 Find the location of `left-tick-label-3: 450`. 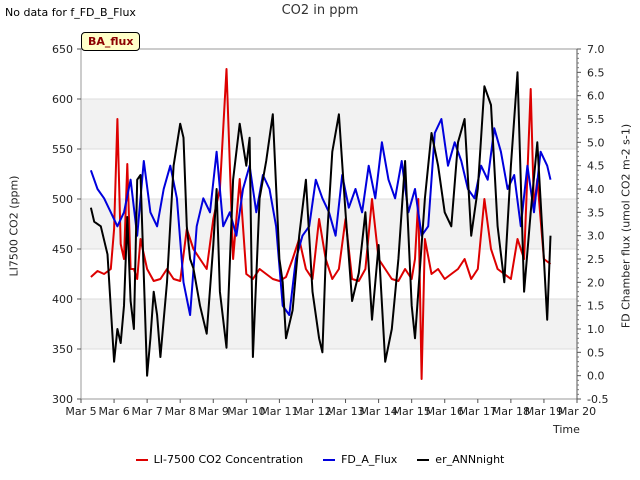

left-tick-label-3: 450 is located at coordinates (62, 249).